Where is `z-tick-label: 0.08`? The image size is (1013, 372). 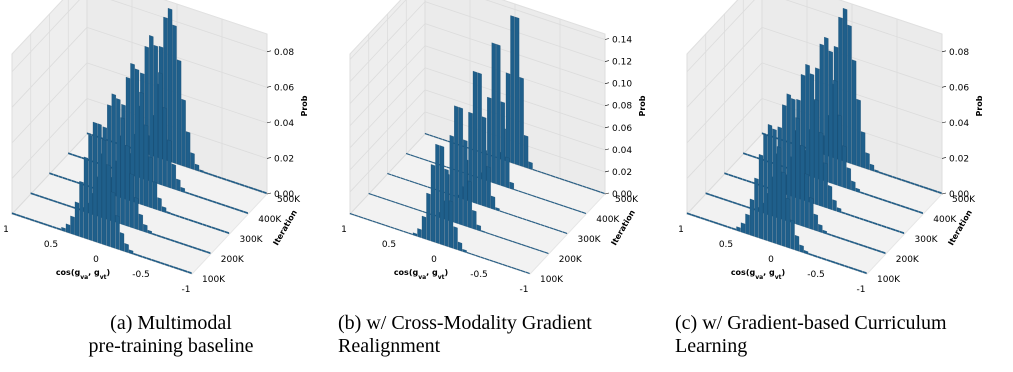 z-tick-label: 0.08 is located at coordinates (622, 107).